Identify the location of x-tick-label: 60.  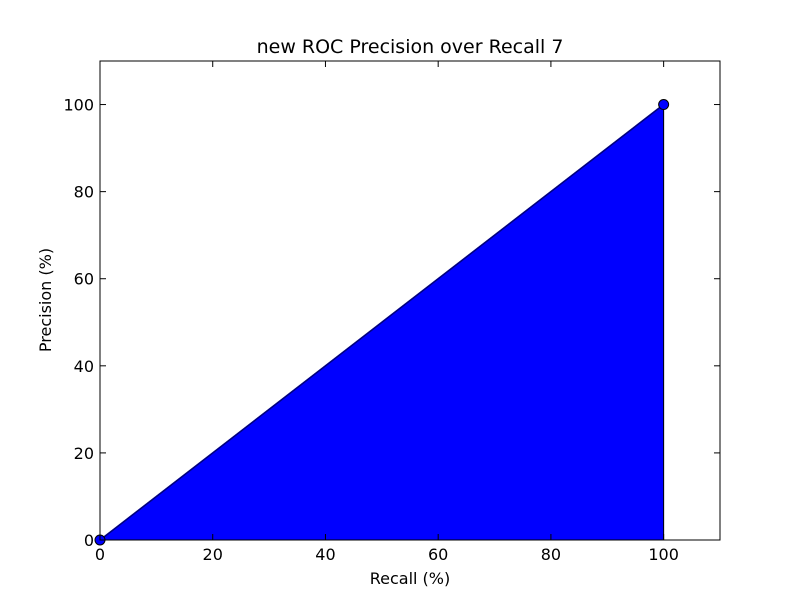
(438, 554).